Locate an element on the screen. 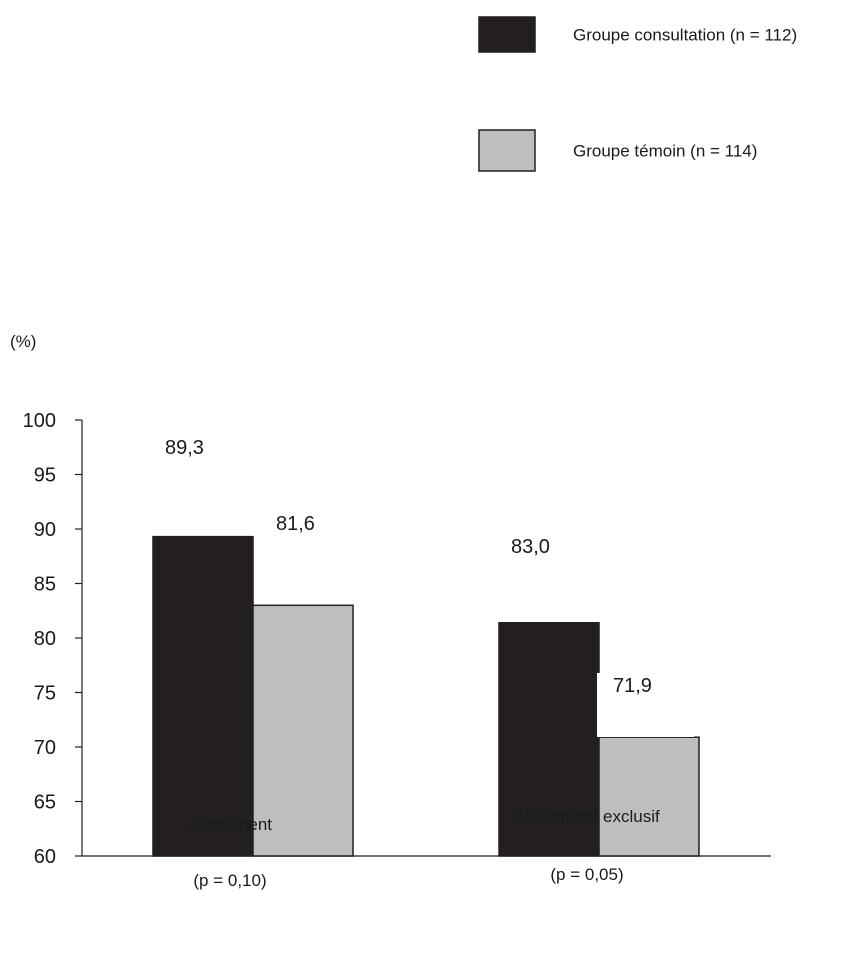 This screenshot has height=965, width=861. y-tick-label: 90 is located at coordinates (45, 530).